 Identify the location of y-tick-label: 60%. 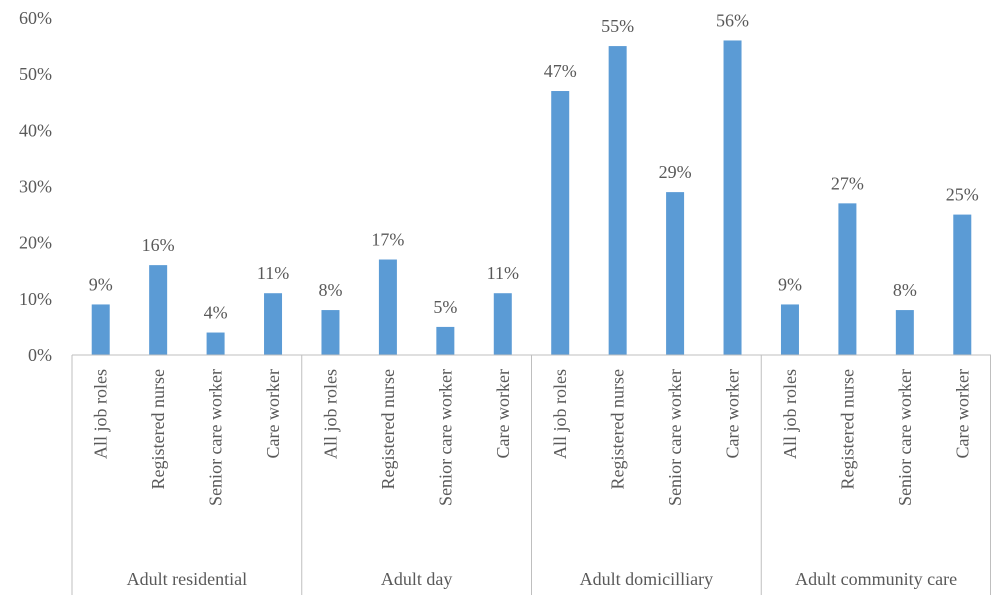
(35, 18).